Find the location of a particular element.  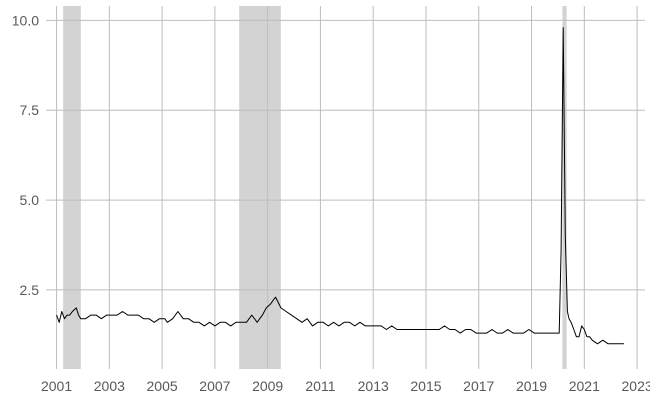

x-tick-label: 2021 is located at coordinates (584, 386).